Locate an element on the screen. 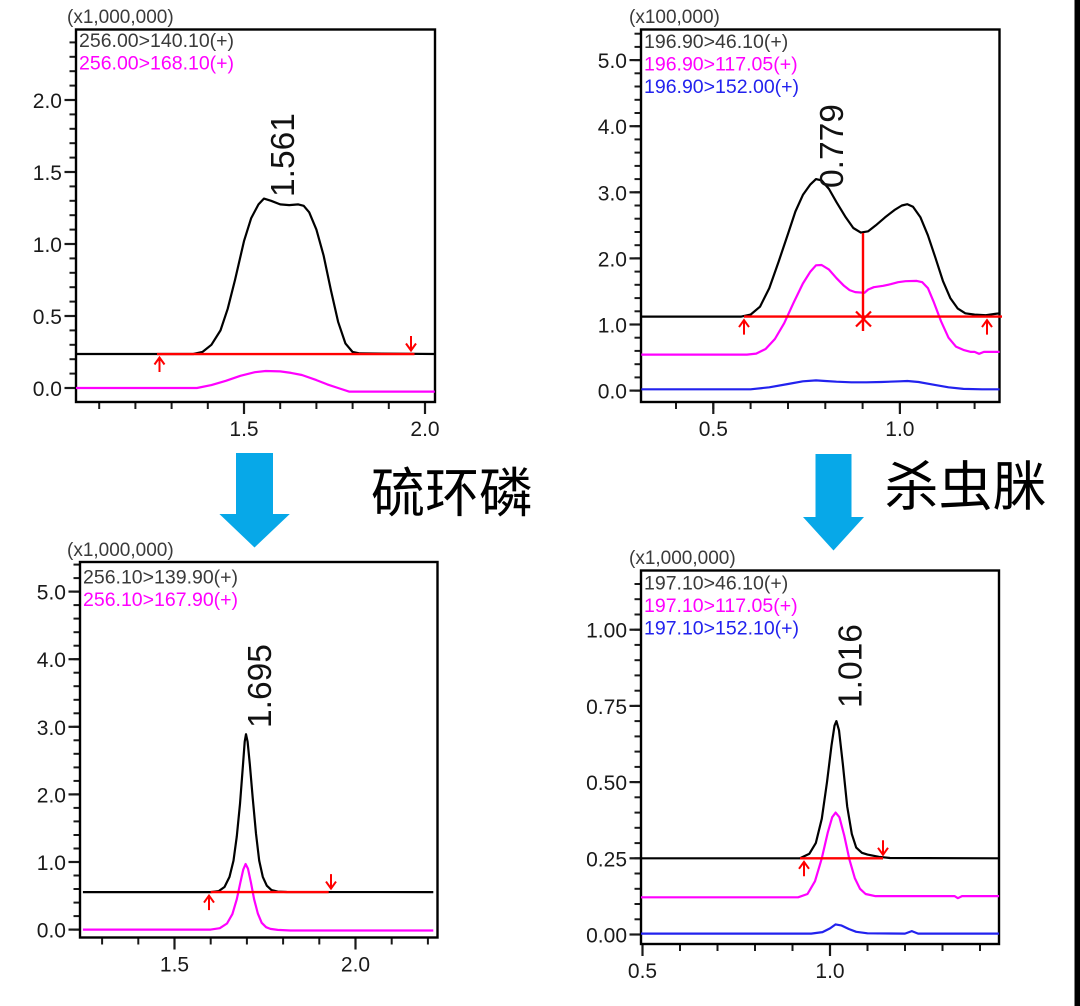 Image resolution: width=1080 pixels, height=1006 pixels. svg-text: 256.10>167.90(+) is located at coordinates (160, 600).